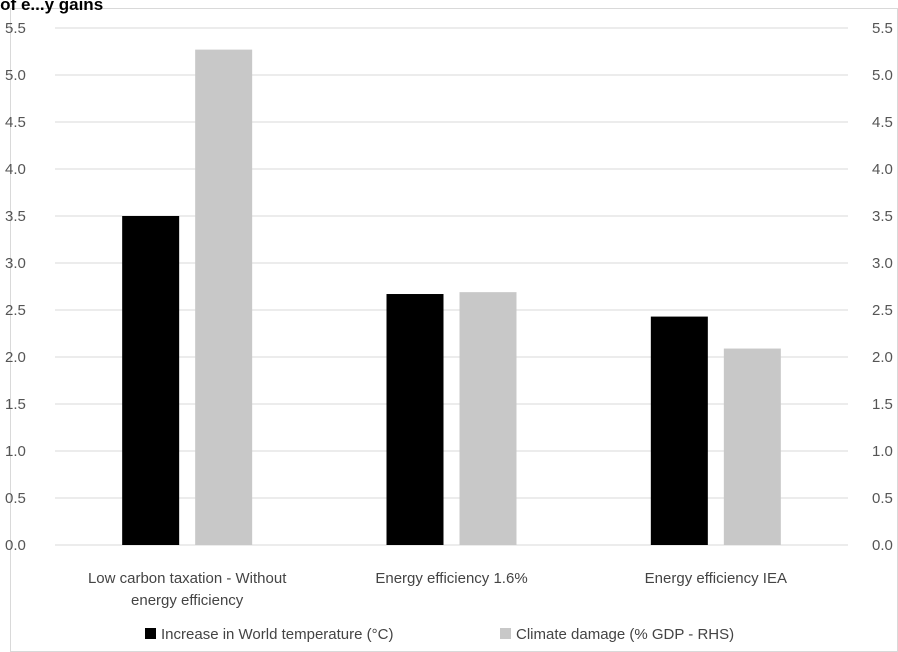 Image resolution: width=898 pixels, height=652 pixels. What do you see at coordinates (15, 310) in the screenshot?
I see `y-tick-label-left: 2.5` at bounding box center [15, 310].